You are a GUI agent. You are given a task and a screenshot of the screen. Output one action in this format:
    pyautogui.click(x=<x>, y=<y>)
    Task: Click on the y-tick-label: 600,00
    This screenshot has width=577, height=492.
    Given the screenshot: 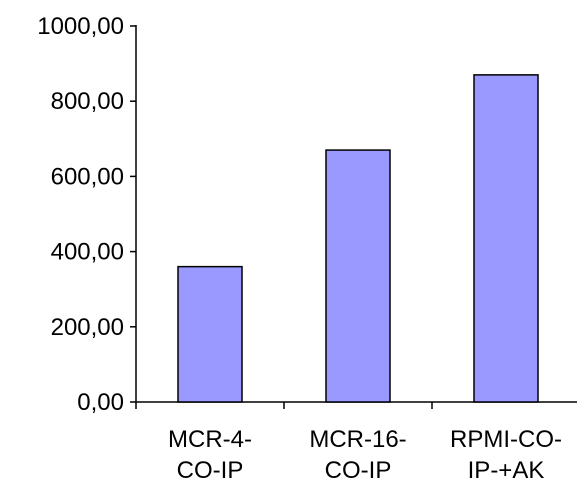 What is the action you would take?
    pyautogui.click(x=87, y=176)
    